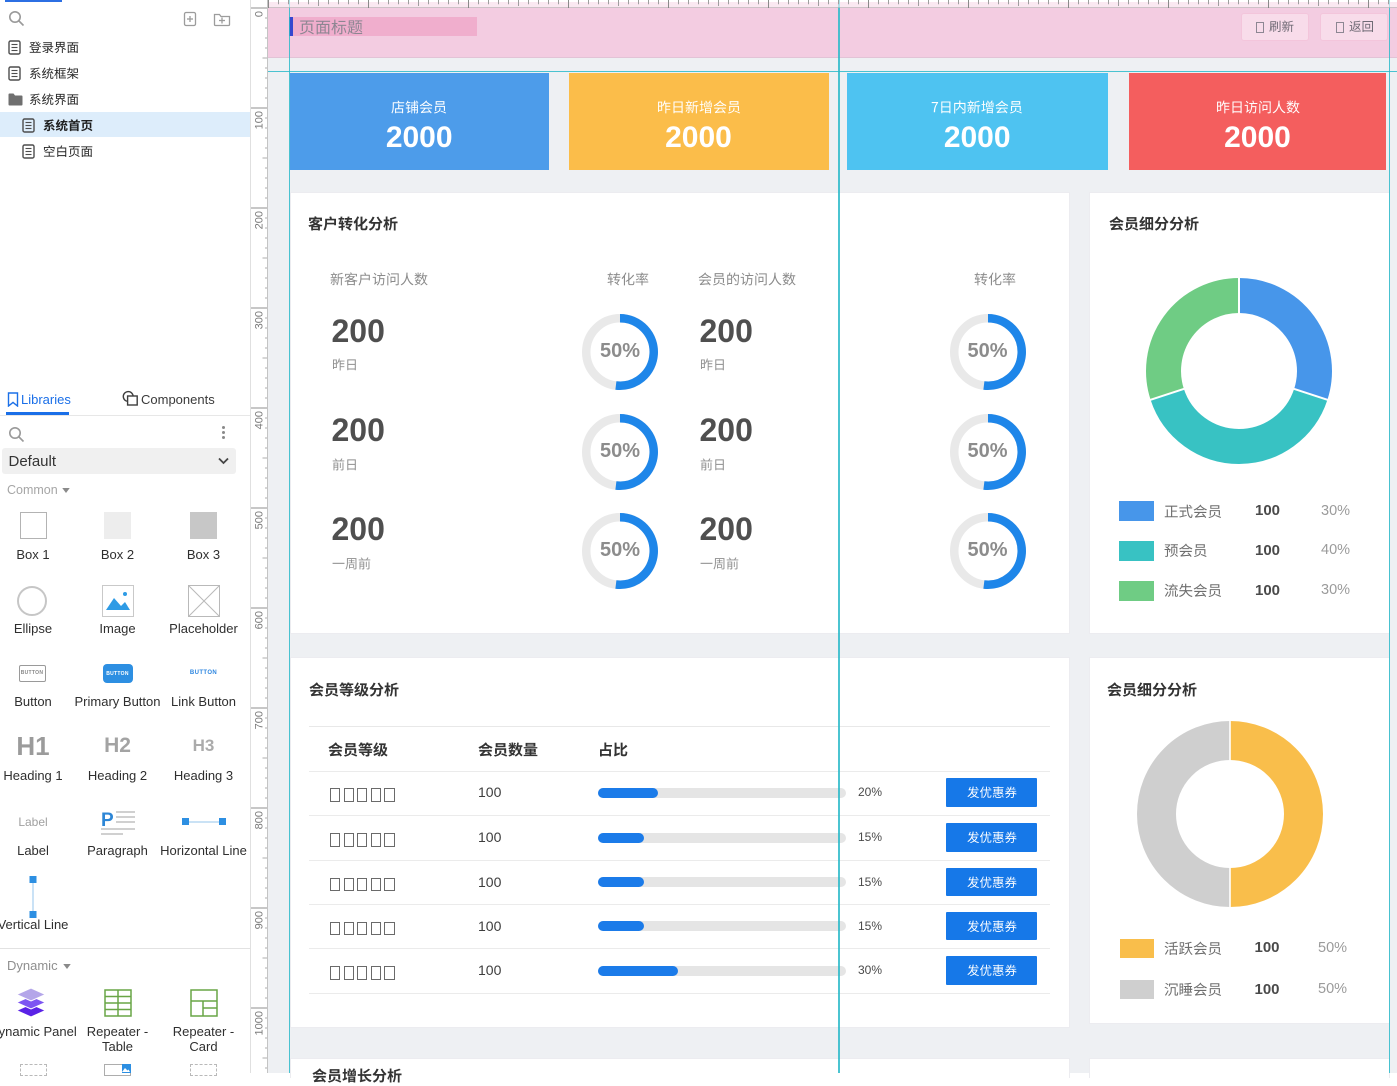 Image resolution: width=1397 pixels, height=1086 pixels. Describe the element at coordinates (260, 420) in the screenshot. I see `svg-text: 400` at that location.